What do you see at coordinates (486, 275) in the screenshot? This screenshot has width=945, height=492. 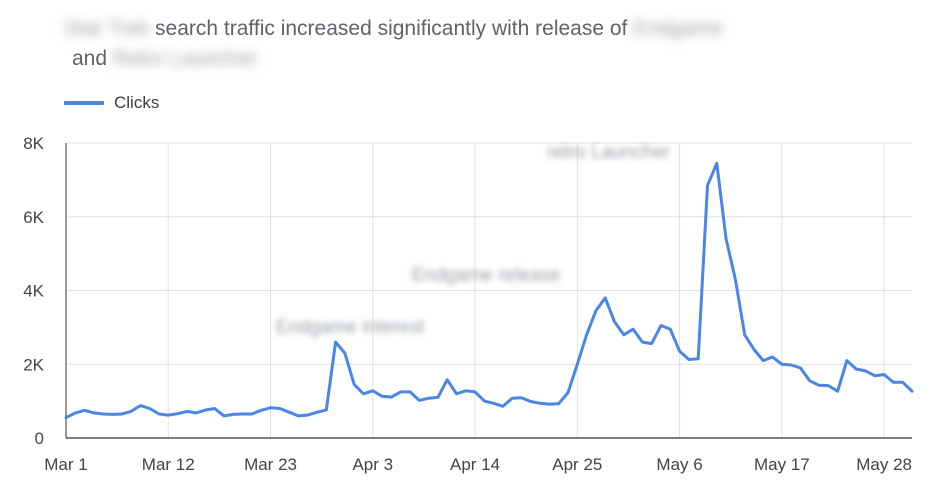 I see `annotation-label: Endgame release` at bounding box center [486, 275].